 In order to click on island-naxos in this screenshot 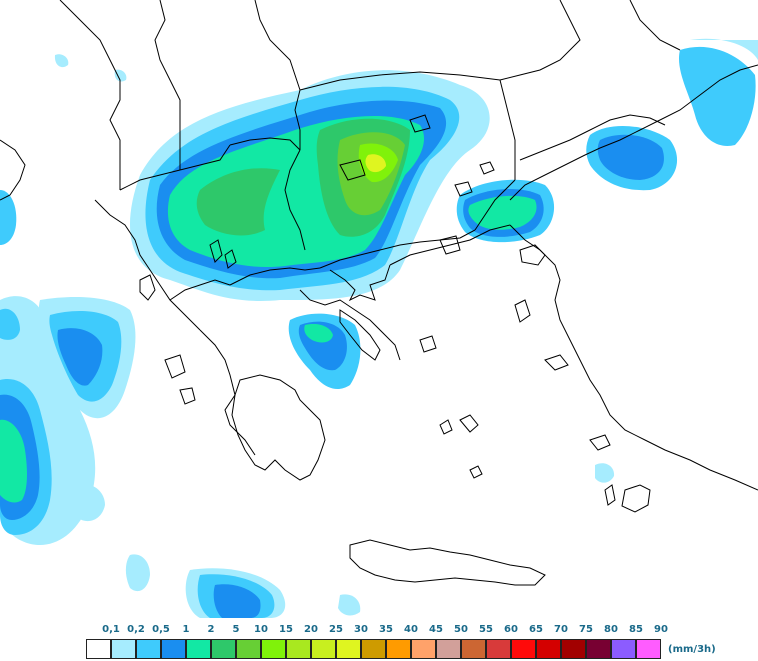, I will do `click(469, 423)`.